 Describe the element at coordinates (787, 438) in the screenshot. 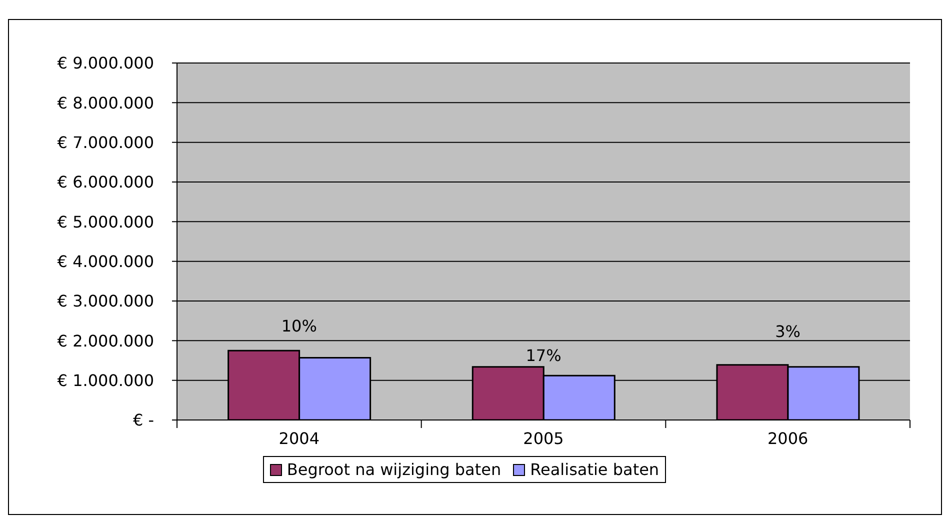

I see `x-tick-label: 2006` at that location.